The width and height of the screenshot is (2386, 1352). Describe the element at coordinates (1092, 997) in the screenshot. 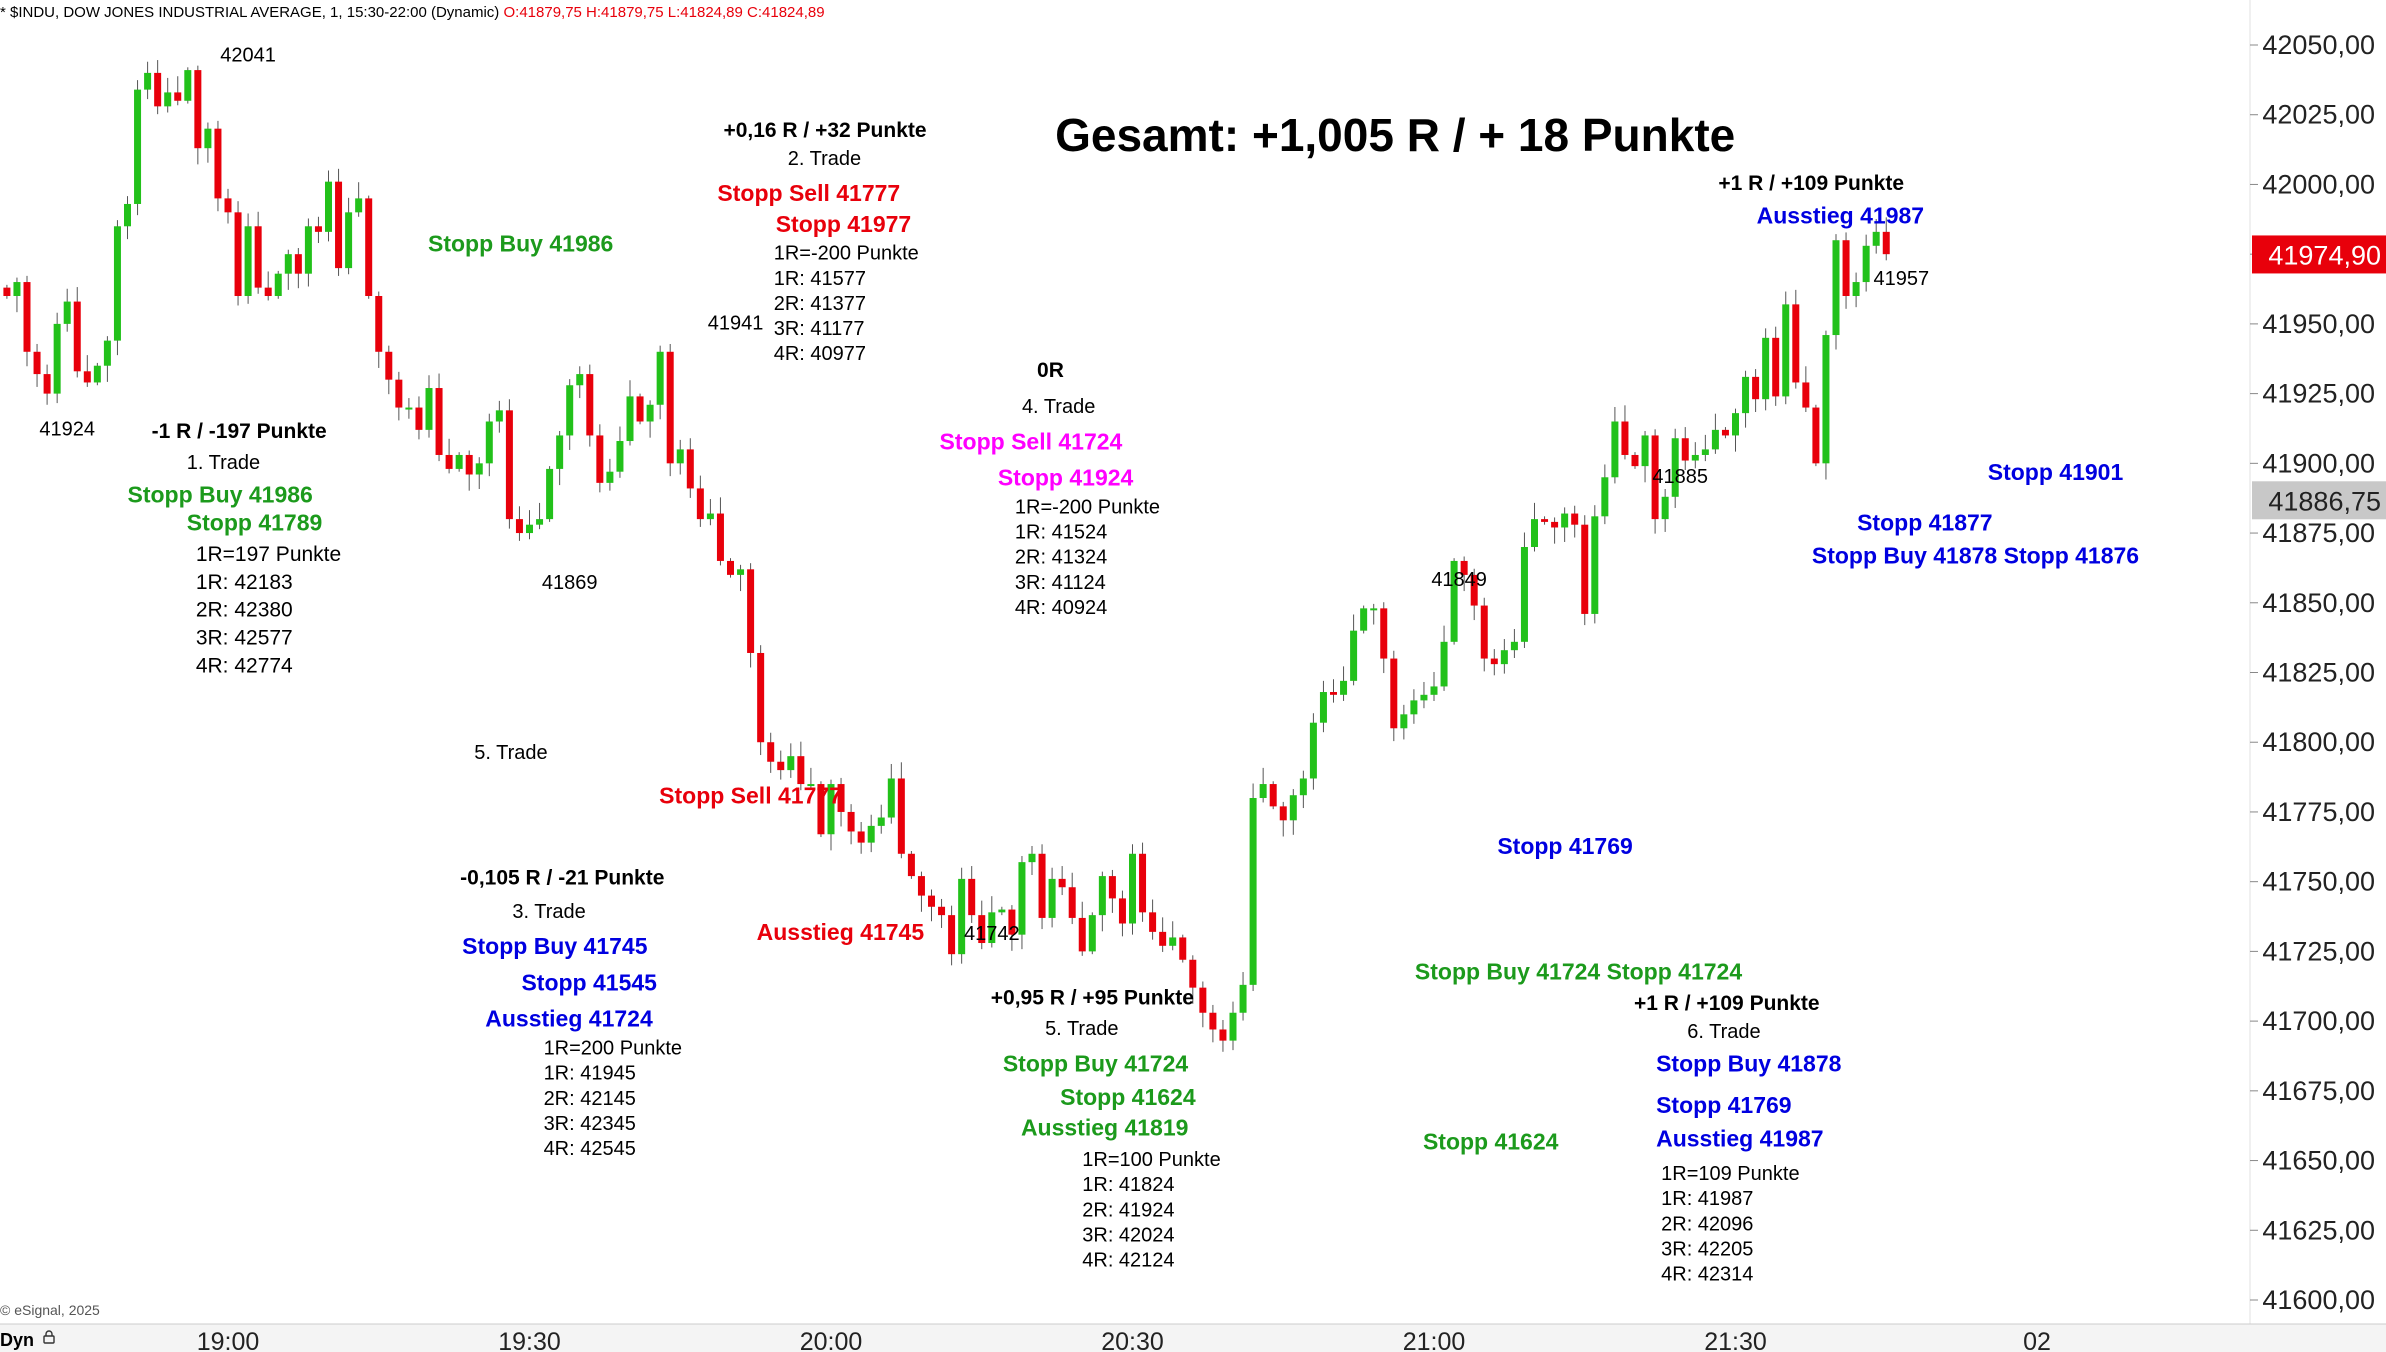

I see `chart-annotation: +0,95 R / +95 Punkte` at that location.